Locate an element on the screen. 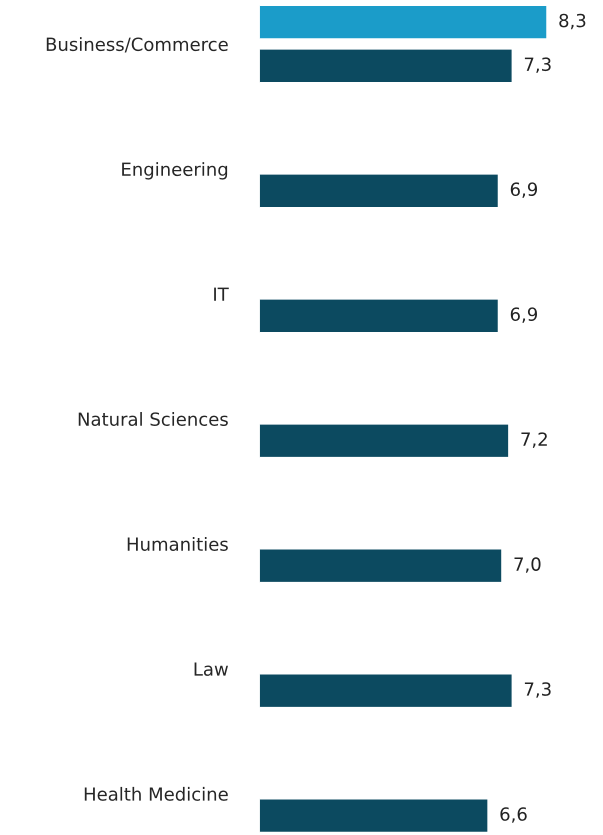 Image resolution: width=603 pixels, height=835 pixels. y-tick-label: Humanities is located at coordinates (178, 543).